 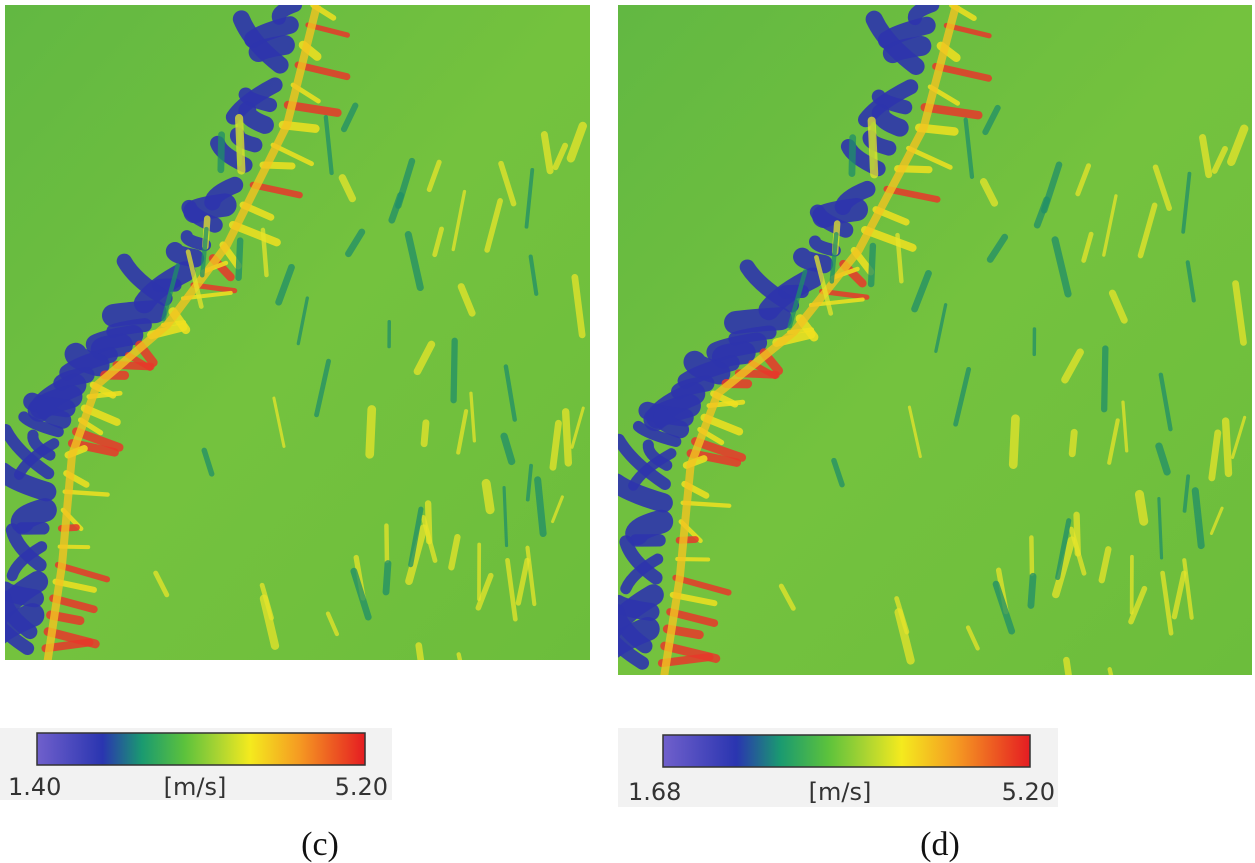 What do you see at coordinates (654, 792) in the screenshot?
I see `colorbar-min: 1.68` at bounding box center [654, 792].